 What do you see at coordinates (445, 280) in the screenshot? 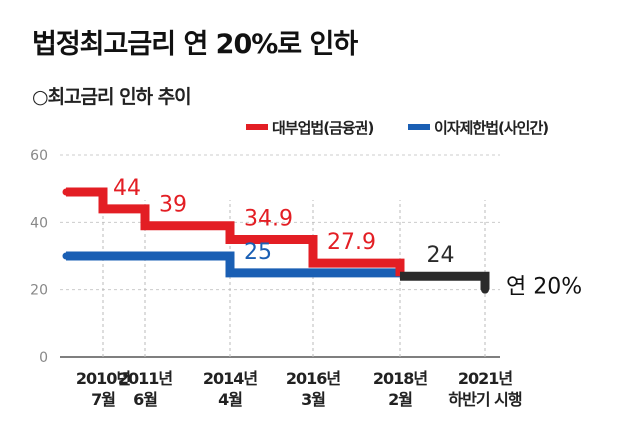
I see `combined-line` at bounding box center [445, 280].